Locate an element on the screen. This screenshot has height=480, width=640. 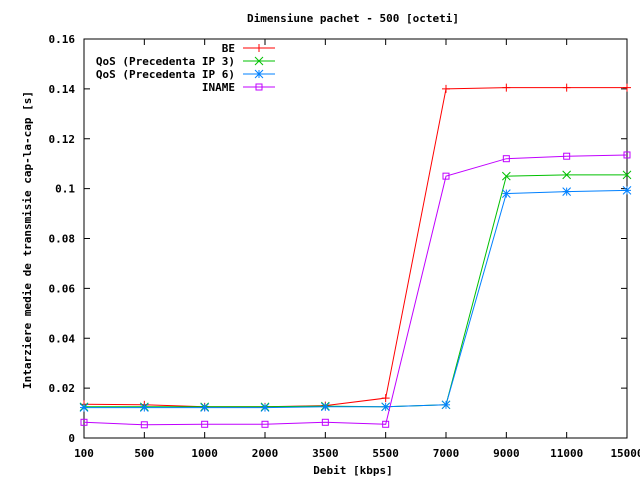
y-tick-label: 0.02 is located at coordinates (62, 388).